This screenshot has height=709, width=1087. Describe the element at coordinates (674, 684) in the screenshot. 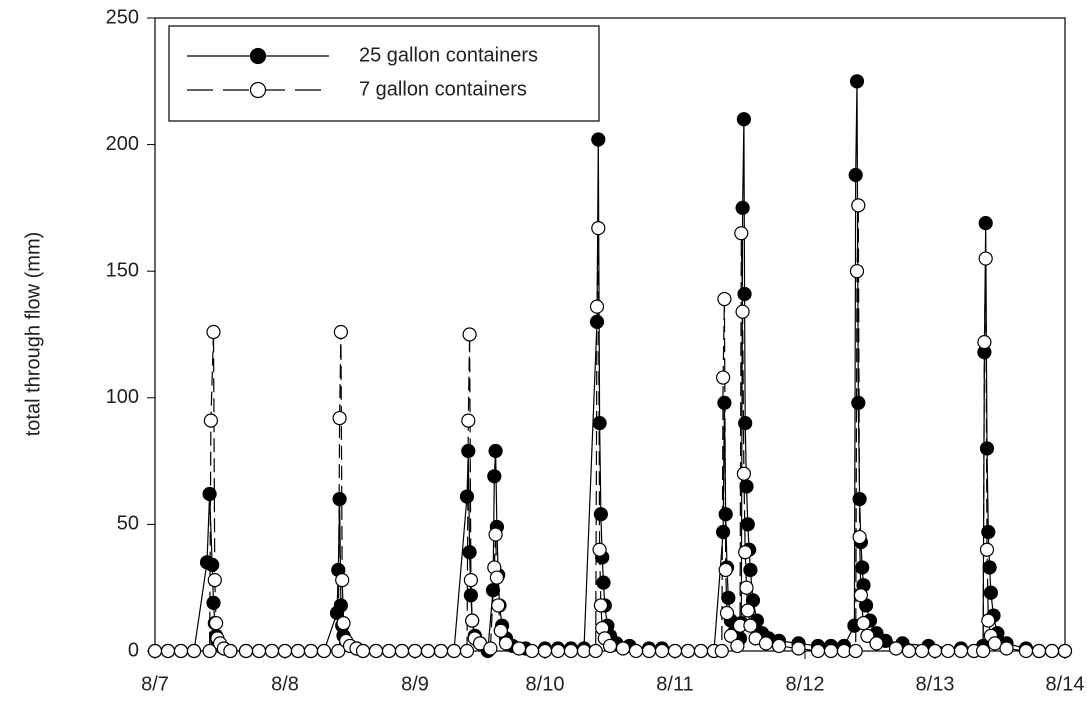

I see `x-tick-label: 8/11` at that location.